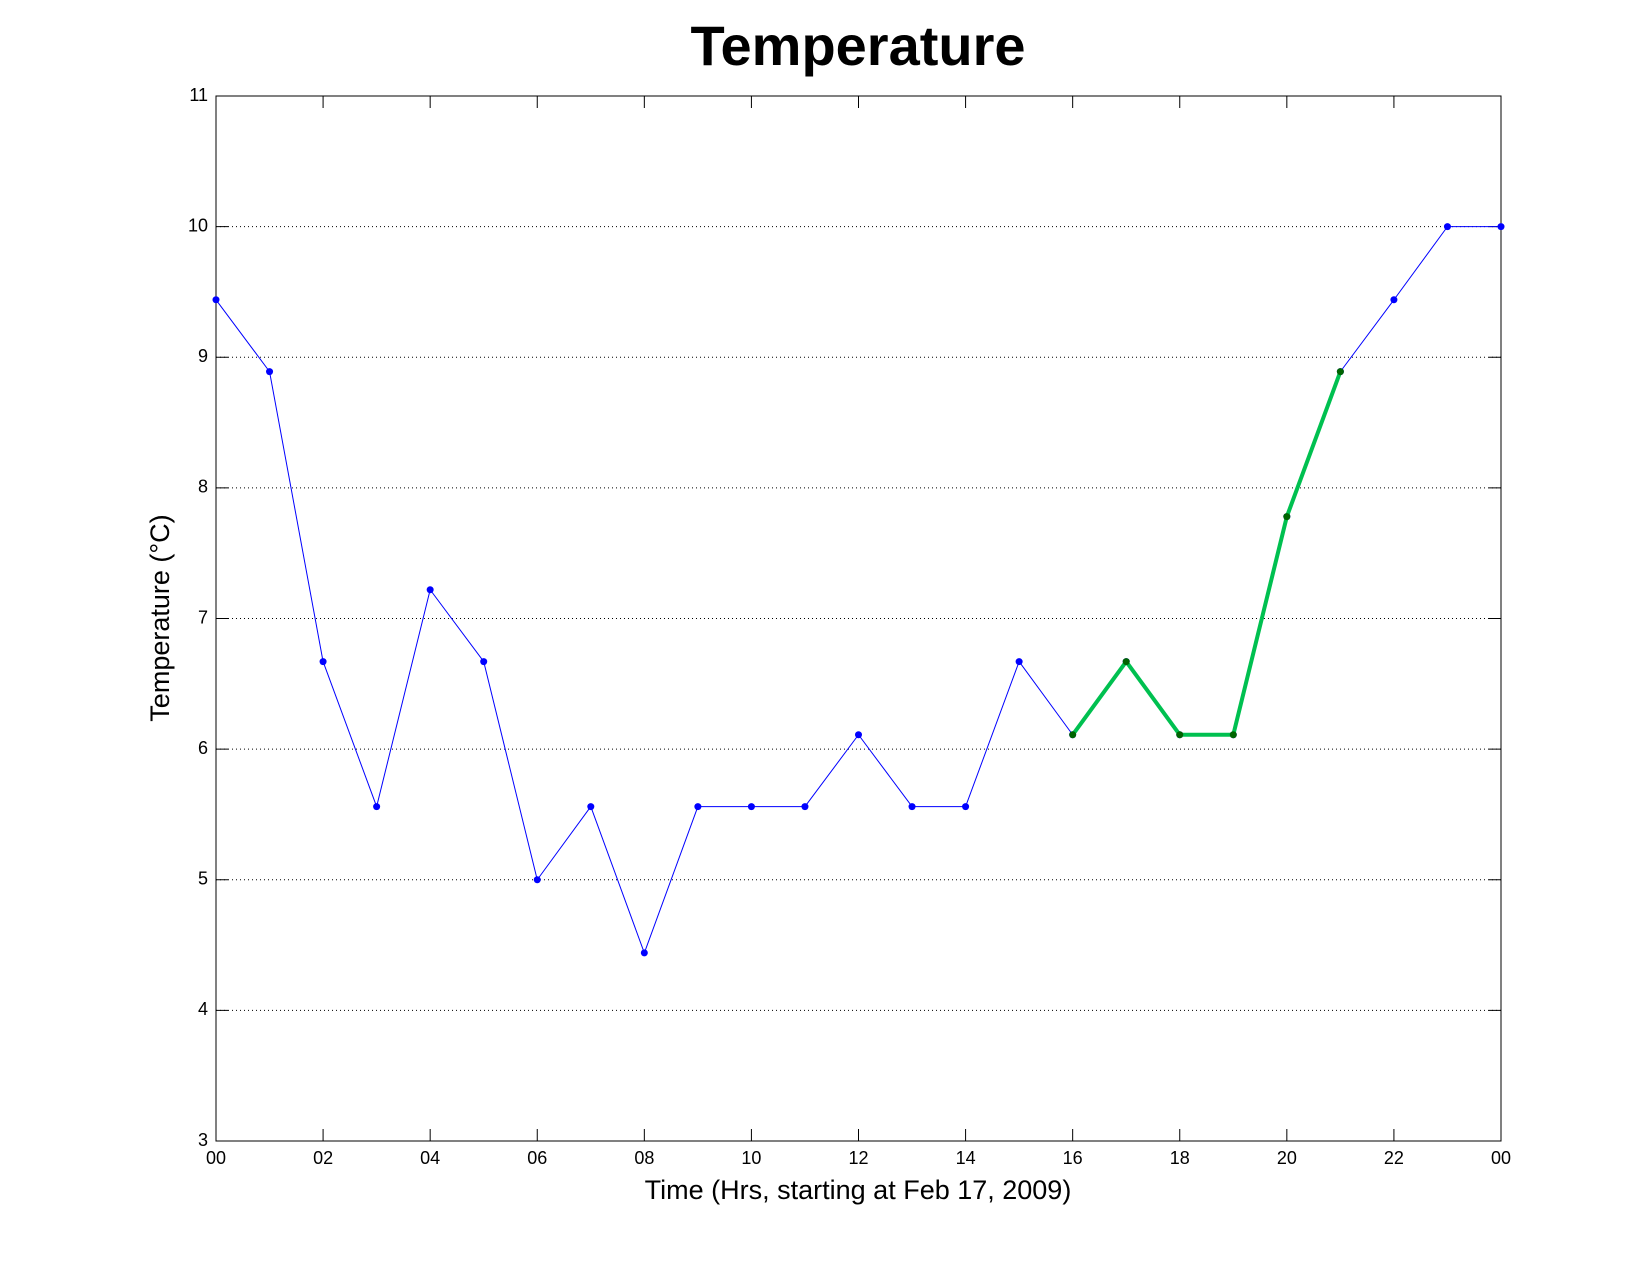 This screenshot has width=1650, height=1275. What do you see at coordinates (160, 617) in the screenshot?
I see `y-axis-label: Temperature (°C)` at bounding box center [160, 617].